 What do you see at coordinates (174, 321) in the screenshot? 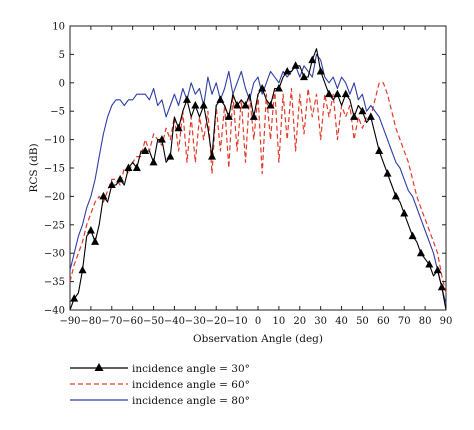
I see `x-tick-label: −40` at bounding box center [174, 321].